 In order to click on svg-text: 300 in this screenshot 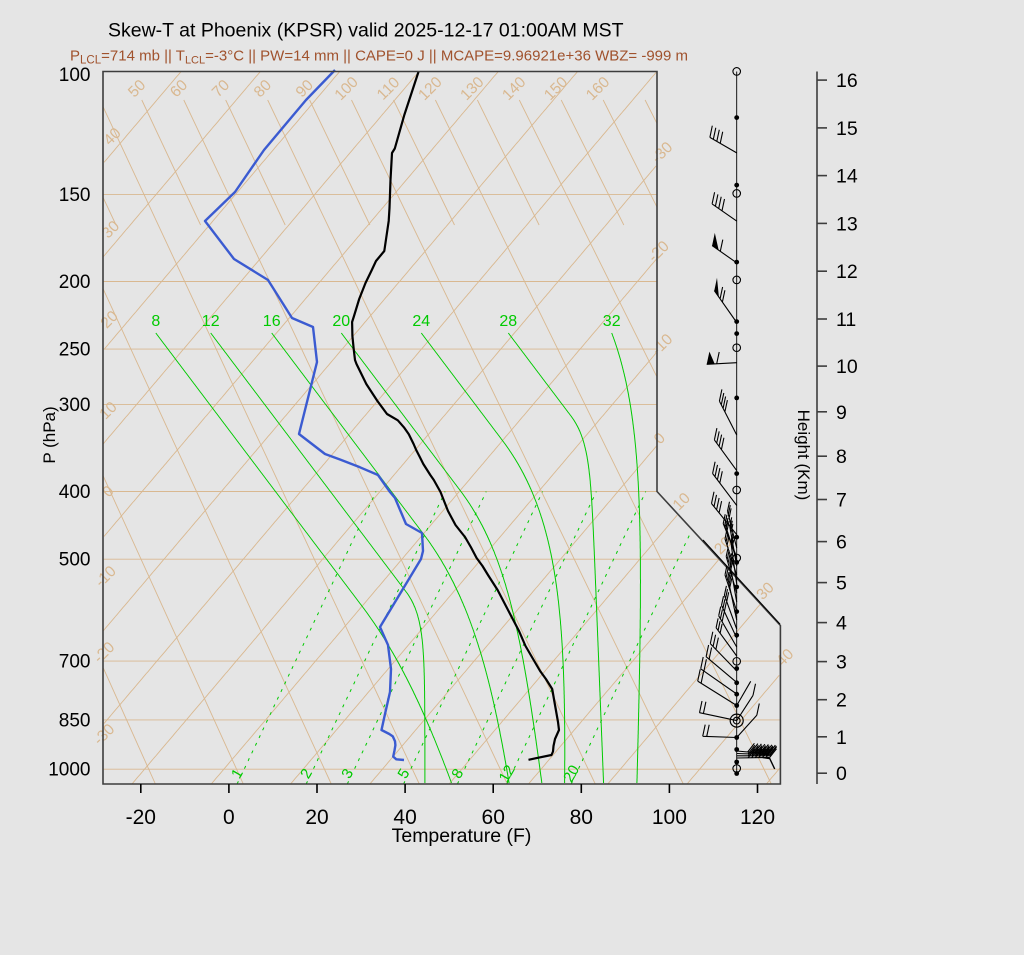, I will do `click(75, 405)`.